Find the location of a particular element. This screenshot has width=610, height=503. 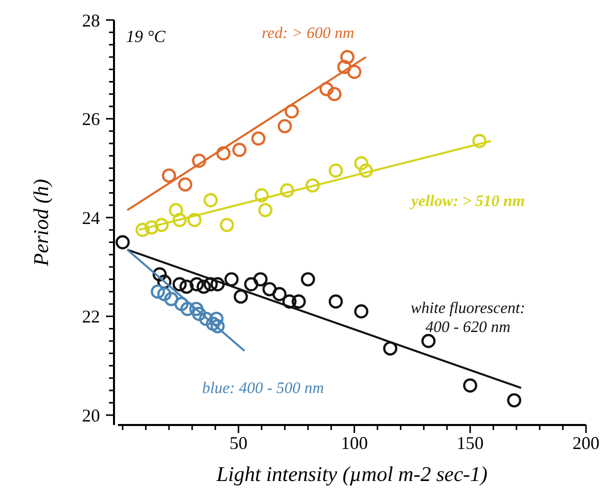

y-tick-label: 24 is located at coordinates (91, 218).